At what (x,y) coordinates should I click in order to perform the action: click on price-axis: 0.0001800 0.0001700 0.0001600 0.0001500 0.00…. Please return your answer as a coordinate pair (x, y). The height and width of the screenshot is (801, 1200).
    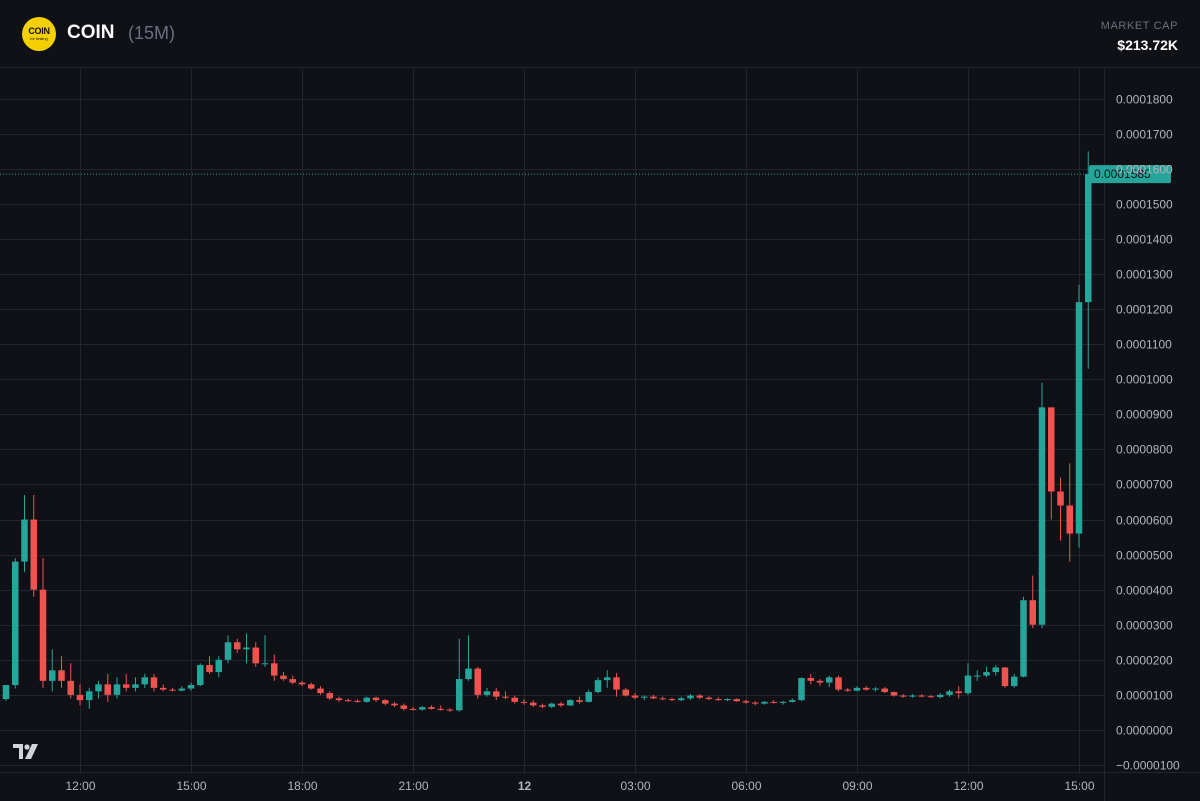
    Looking at the image, I should click on (1148, 433).